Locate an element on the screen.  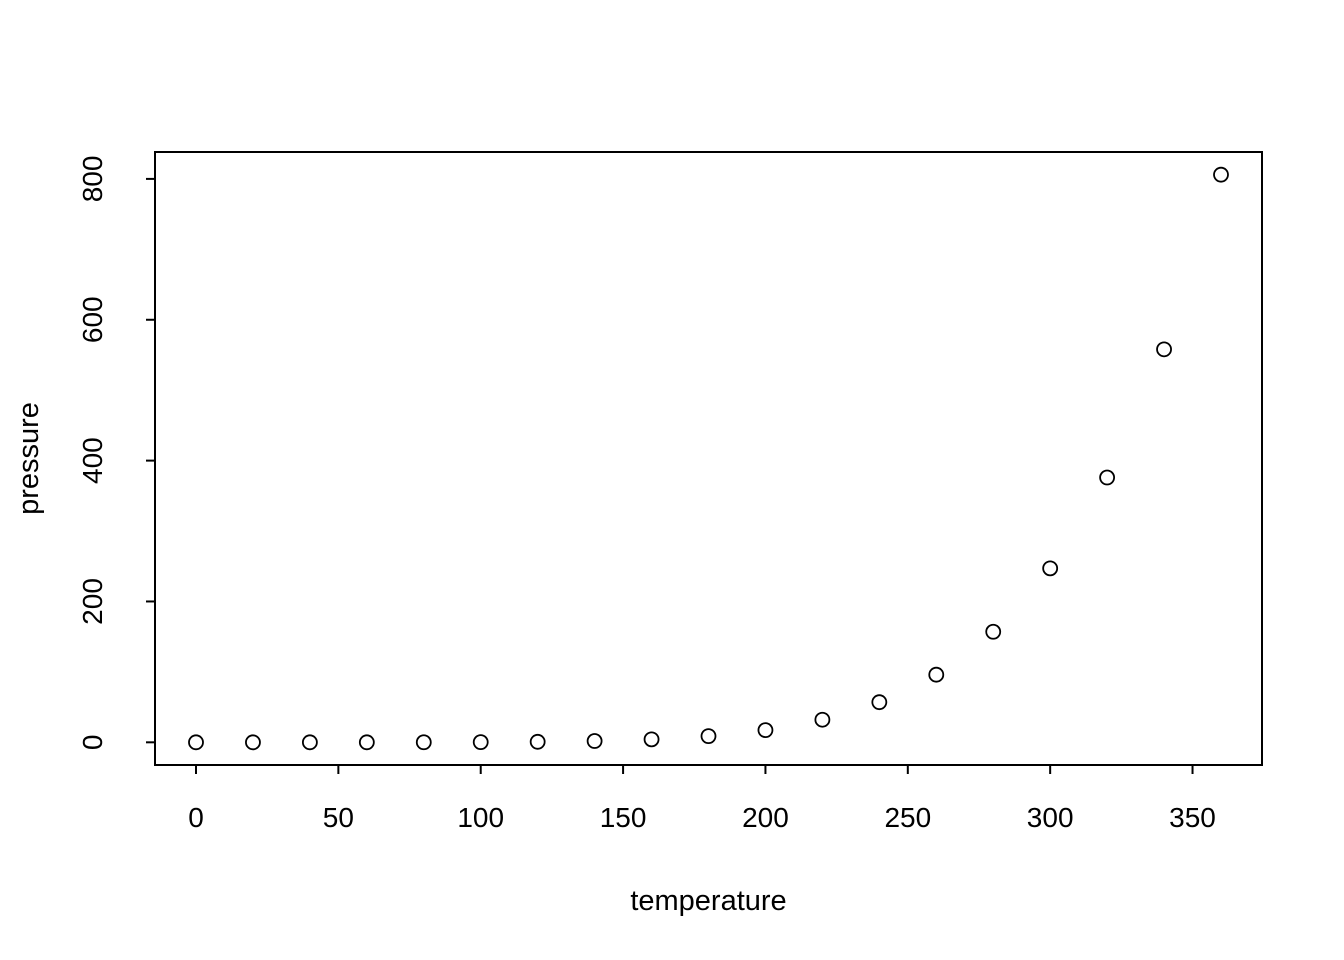
x-tick-label: 300 is located at coordinates (1050, 817).